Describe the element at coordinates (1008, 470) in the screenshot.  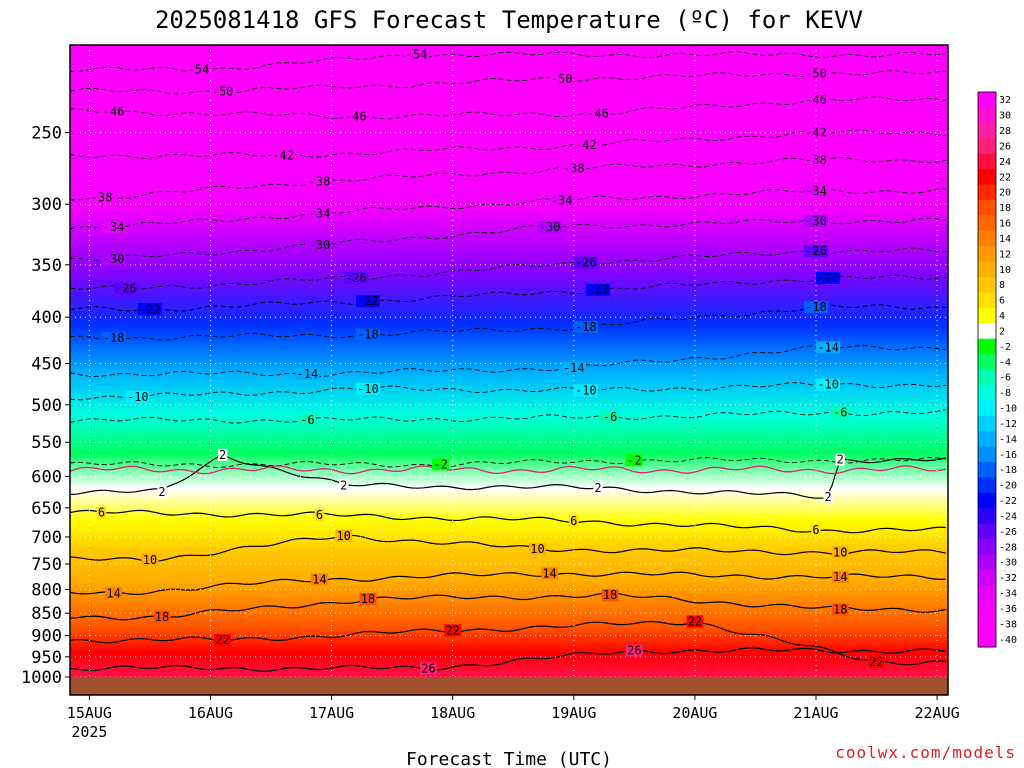
I see `colorbar-label: -18` at that location.